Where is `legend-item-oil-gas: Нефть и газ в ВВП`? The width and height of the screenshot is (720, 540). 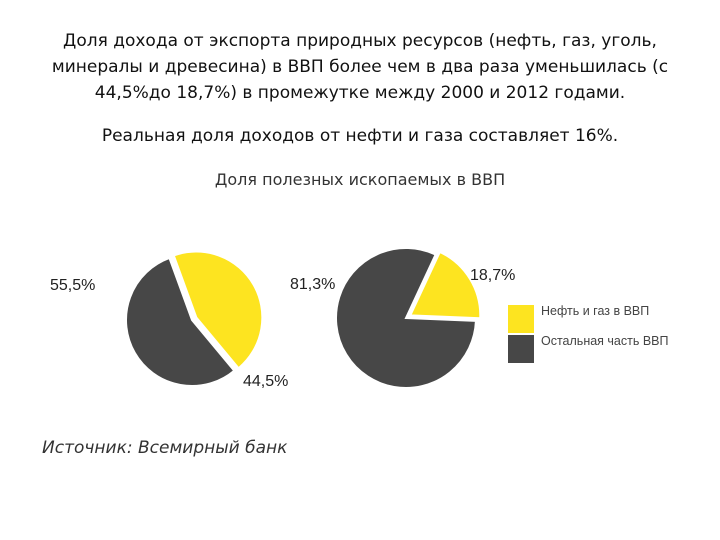 legend-item-oil-gas: Нефть и газ в ВВП is located at coordinates (594, 319).